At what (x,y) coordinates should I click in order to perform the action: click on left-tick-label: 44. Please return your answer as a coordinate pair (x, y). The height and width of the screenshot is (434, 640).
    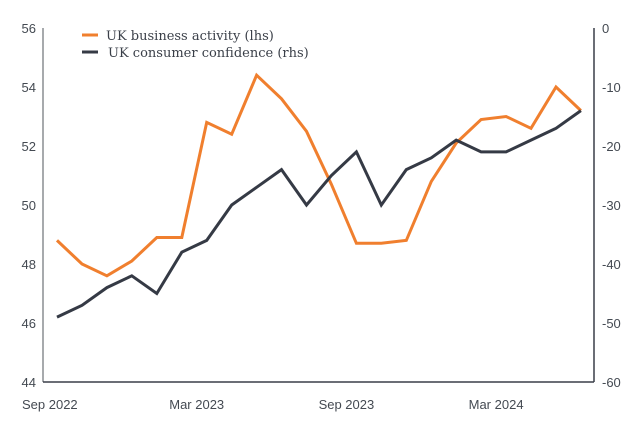
    Looking at the image, I should click on (29, 382).